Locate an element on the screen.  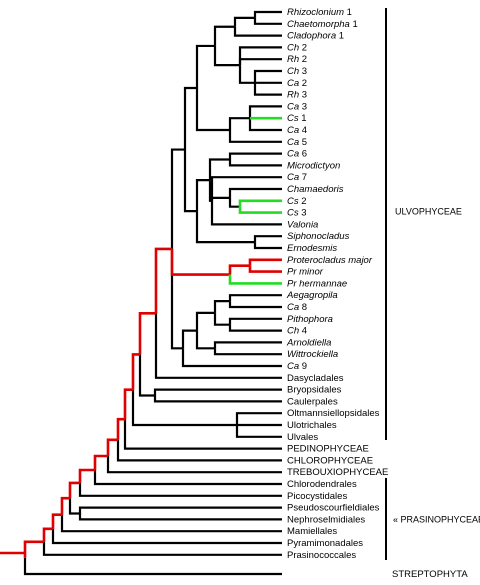
clade-name: PEDINOPHYCEAE is located at coordinates (328, 448).